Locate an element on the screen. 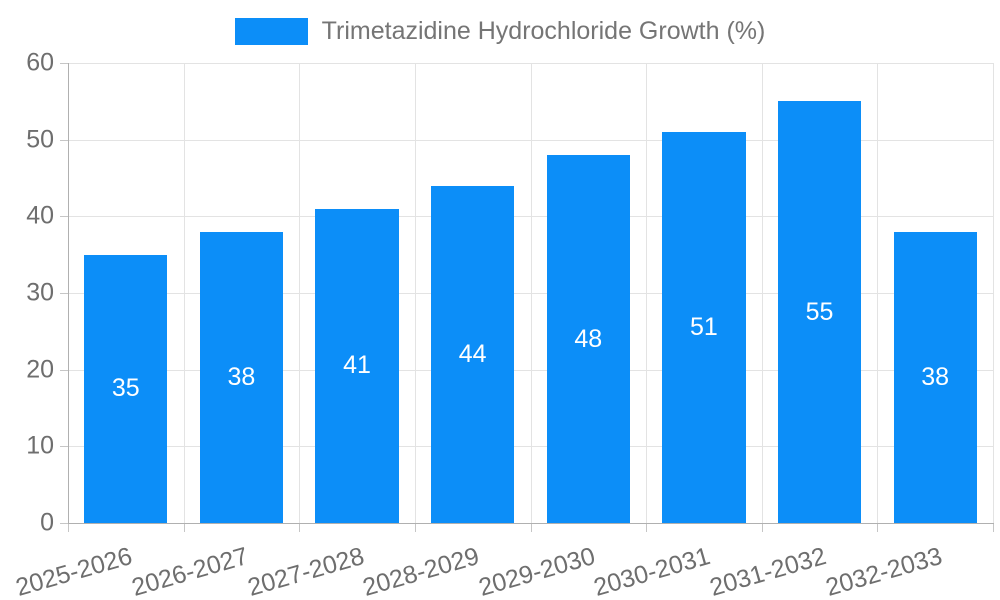 This screenshot has height=600, width=1000. x-axis-line is located at coordinates (531, 523).